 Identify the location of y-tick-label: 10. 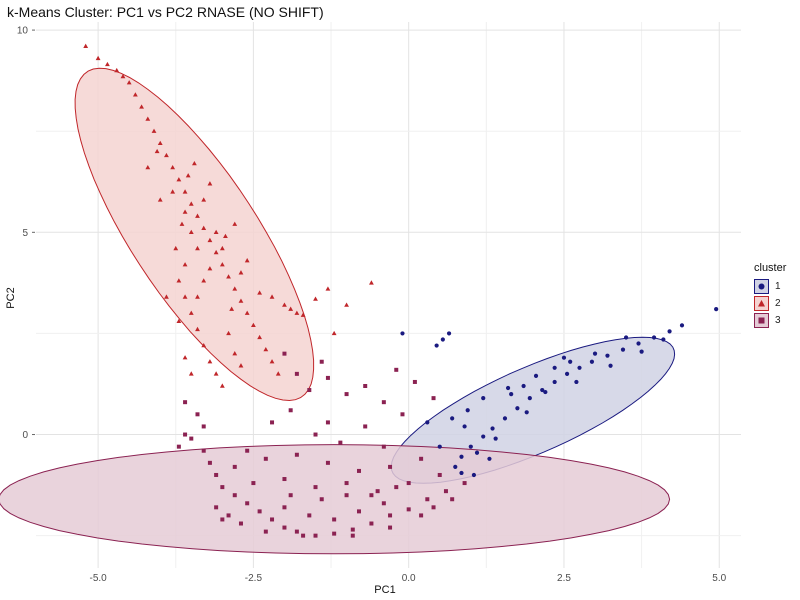
(23, 31).